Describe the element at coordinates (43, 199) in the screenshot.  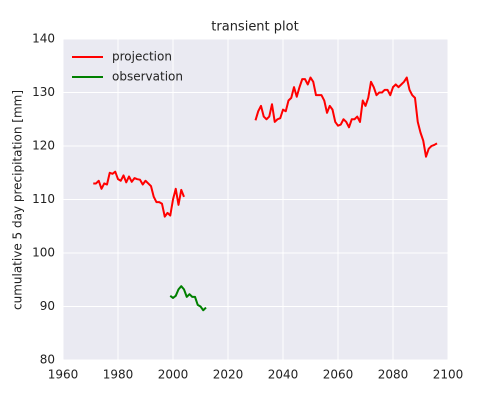
I see `y-tick-label: 110` at that location.